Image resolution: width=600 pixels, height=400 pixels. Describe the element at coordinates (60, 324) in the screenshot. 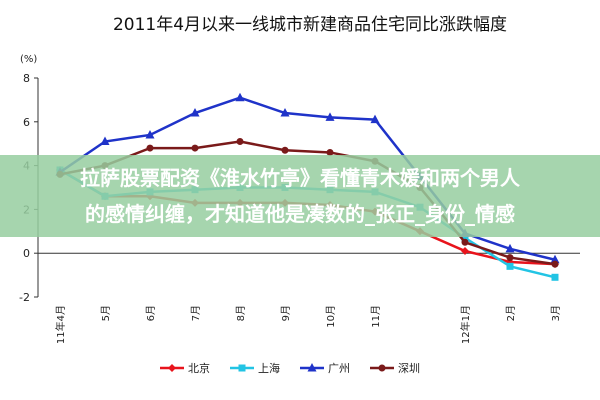

I see `x-tick-label: 11年4月` at that location.